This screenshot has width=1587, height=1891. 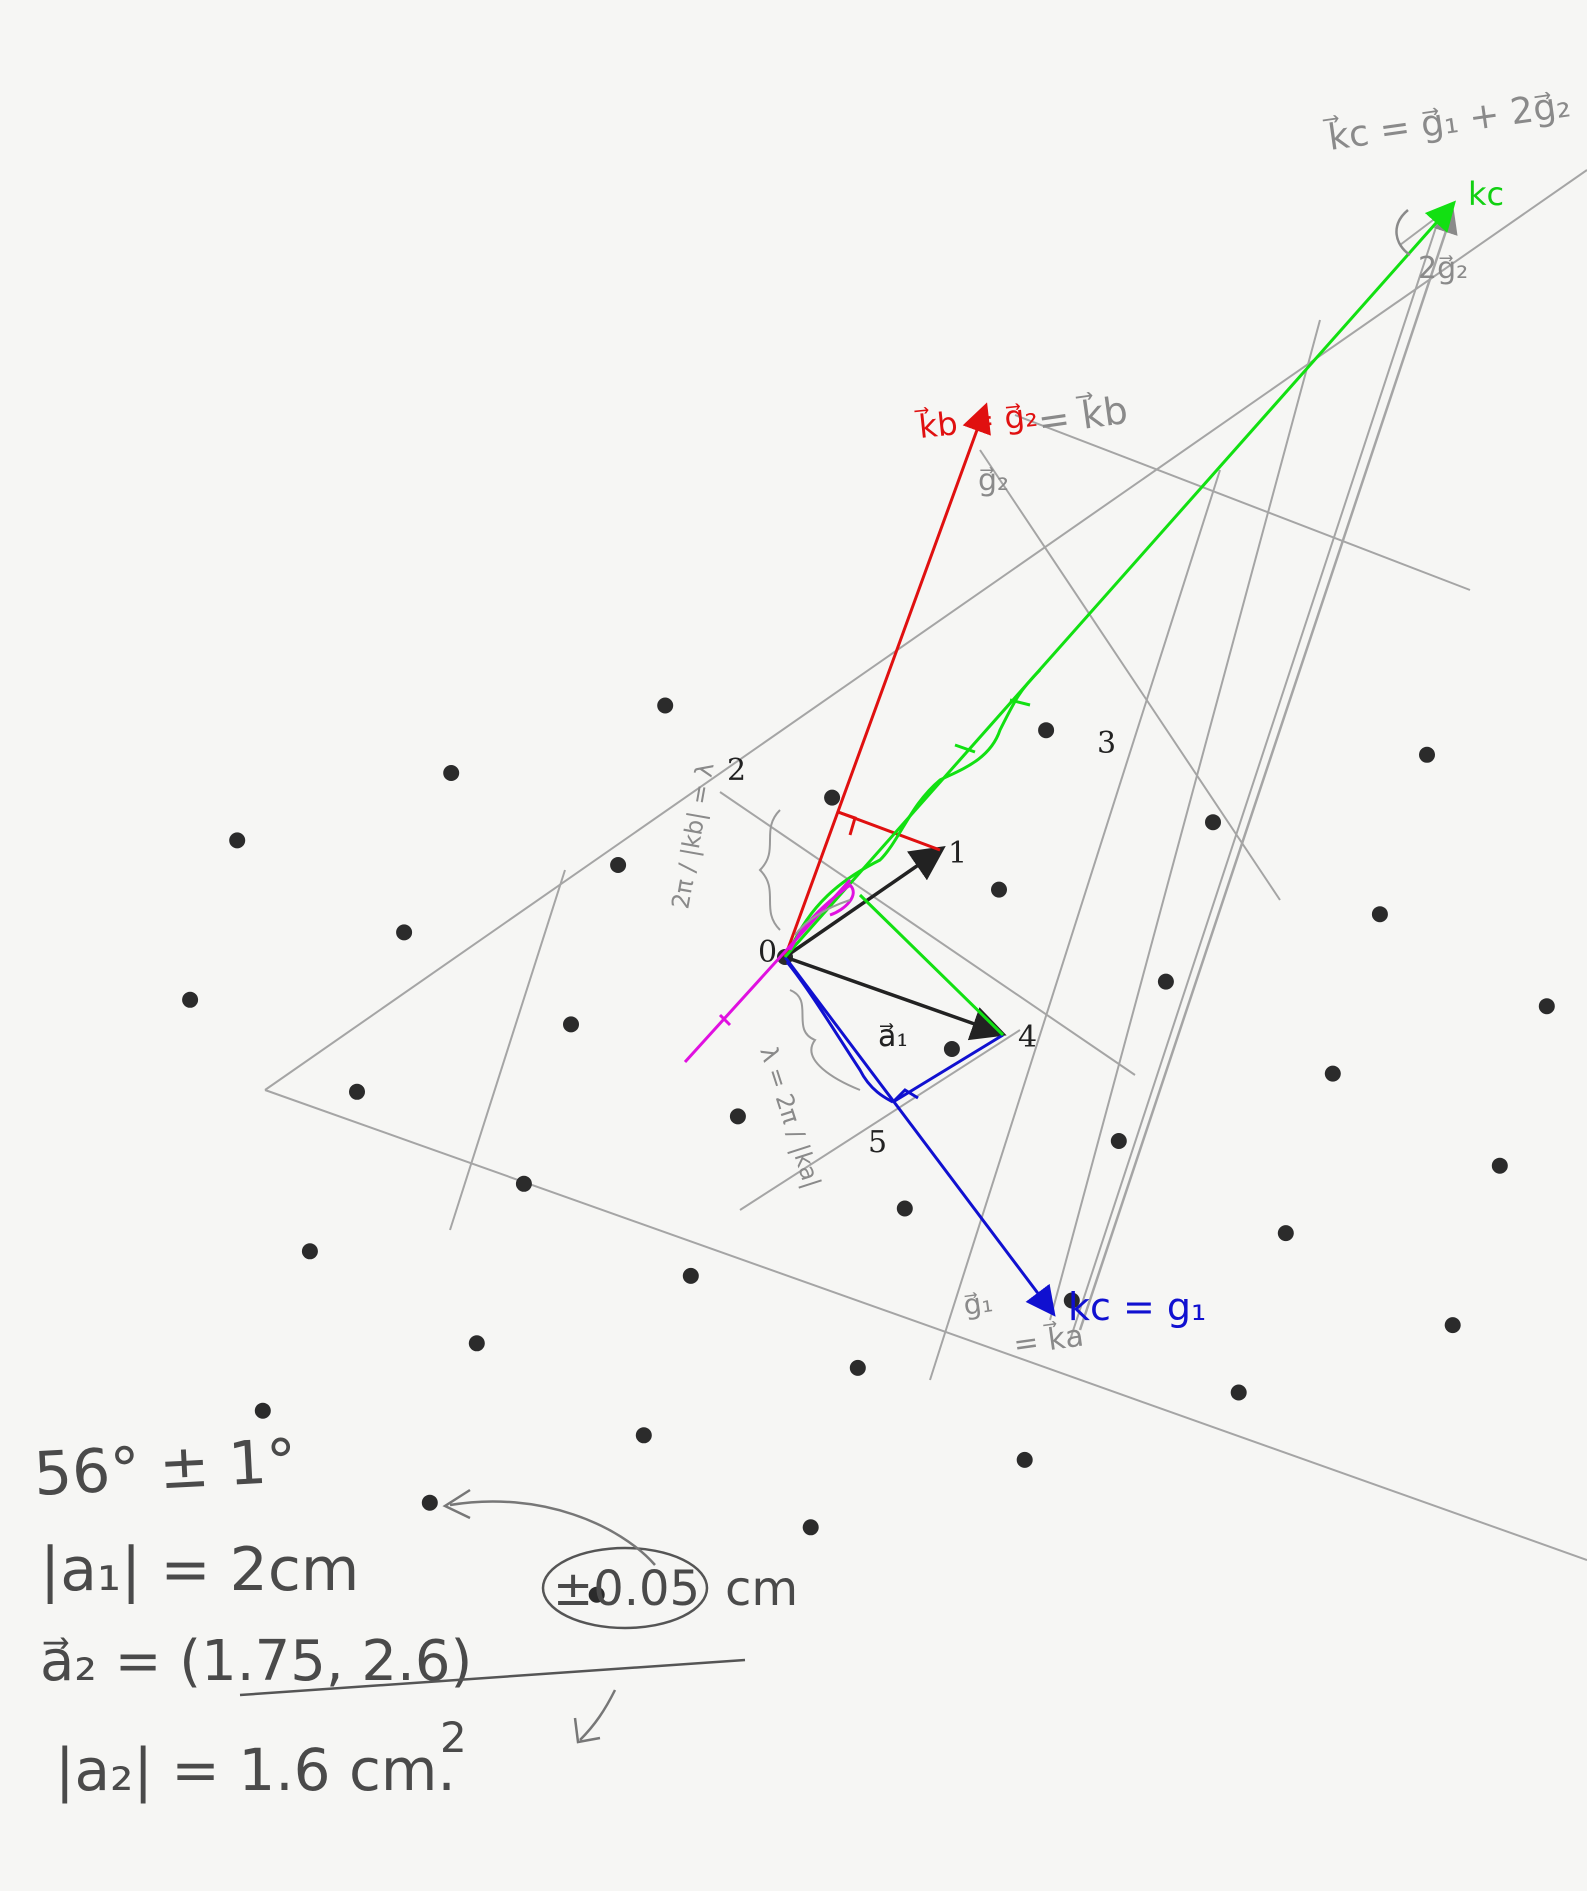 What do you see at coordinates (598, 1715) in the screenshot?
I see `note-arrow-lower` at bounding box center [598, 1715].